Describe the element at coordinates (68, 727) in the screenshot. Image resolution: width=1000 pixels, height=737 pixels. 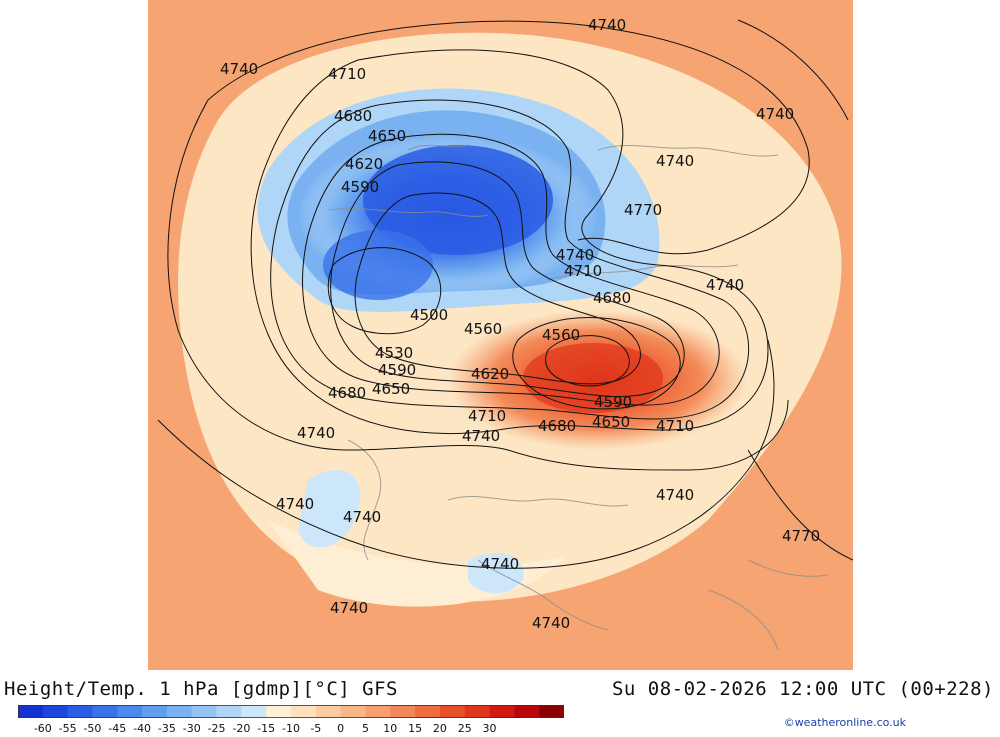
I see `legend-tick-label: -55` at that location.